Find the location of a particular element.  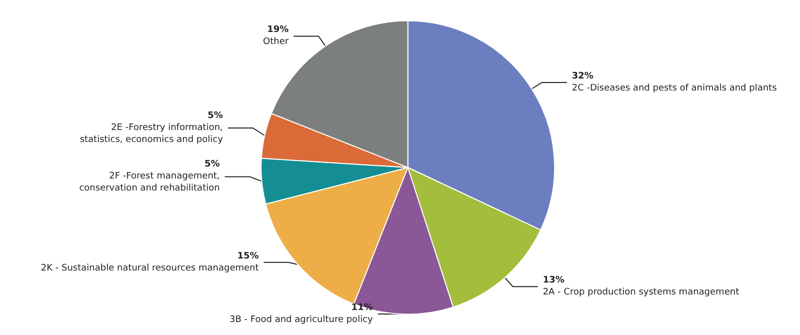

data-label: 32% is located at coordinates (583, 76).